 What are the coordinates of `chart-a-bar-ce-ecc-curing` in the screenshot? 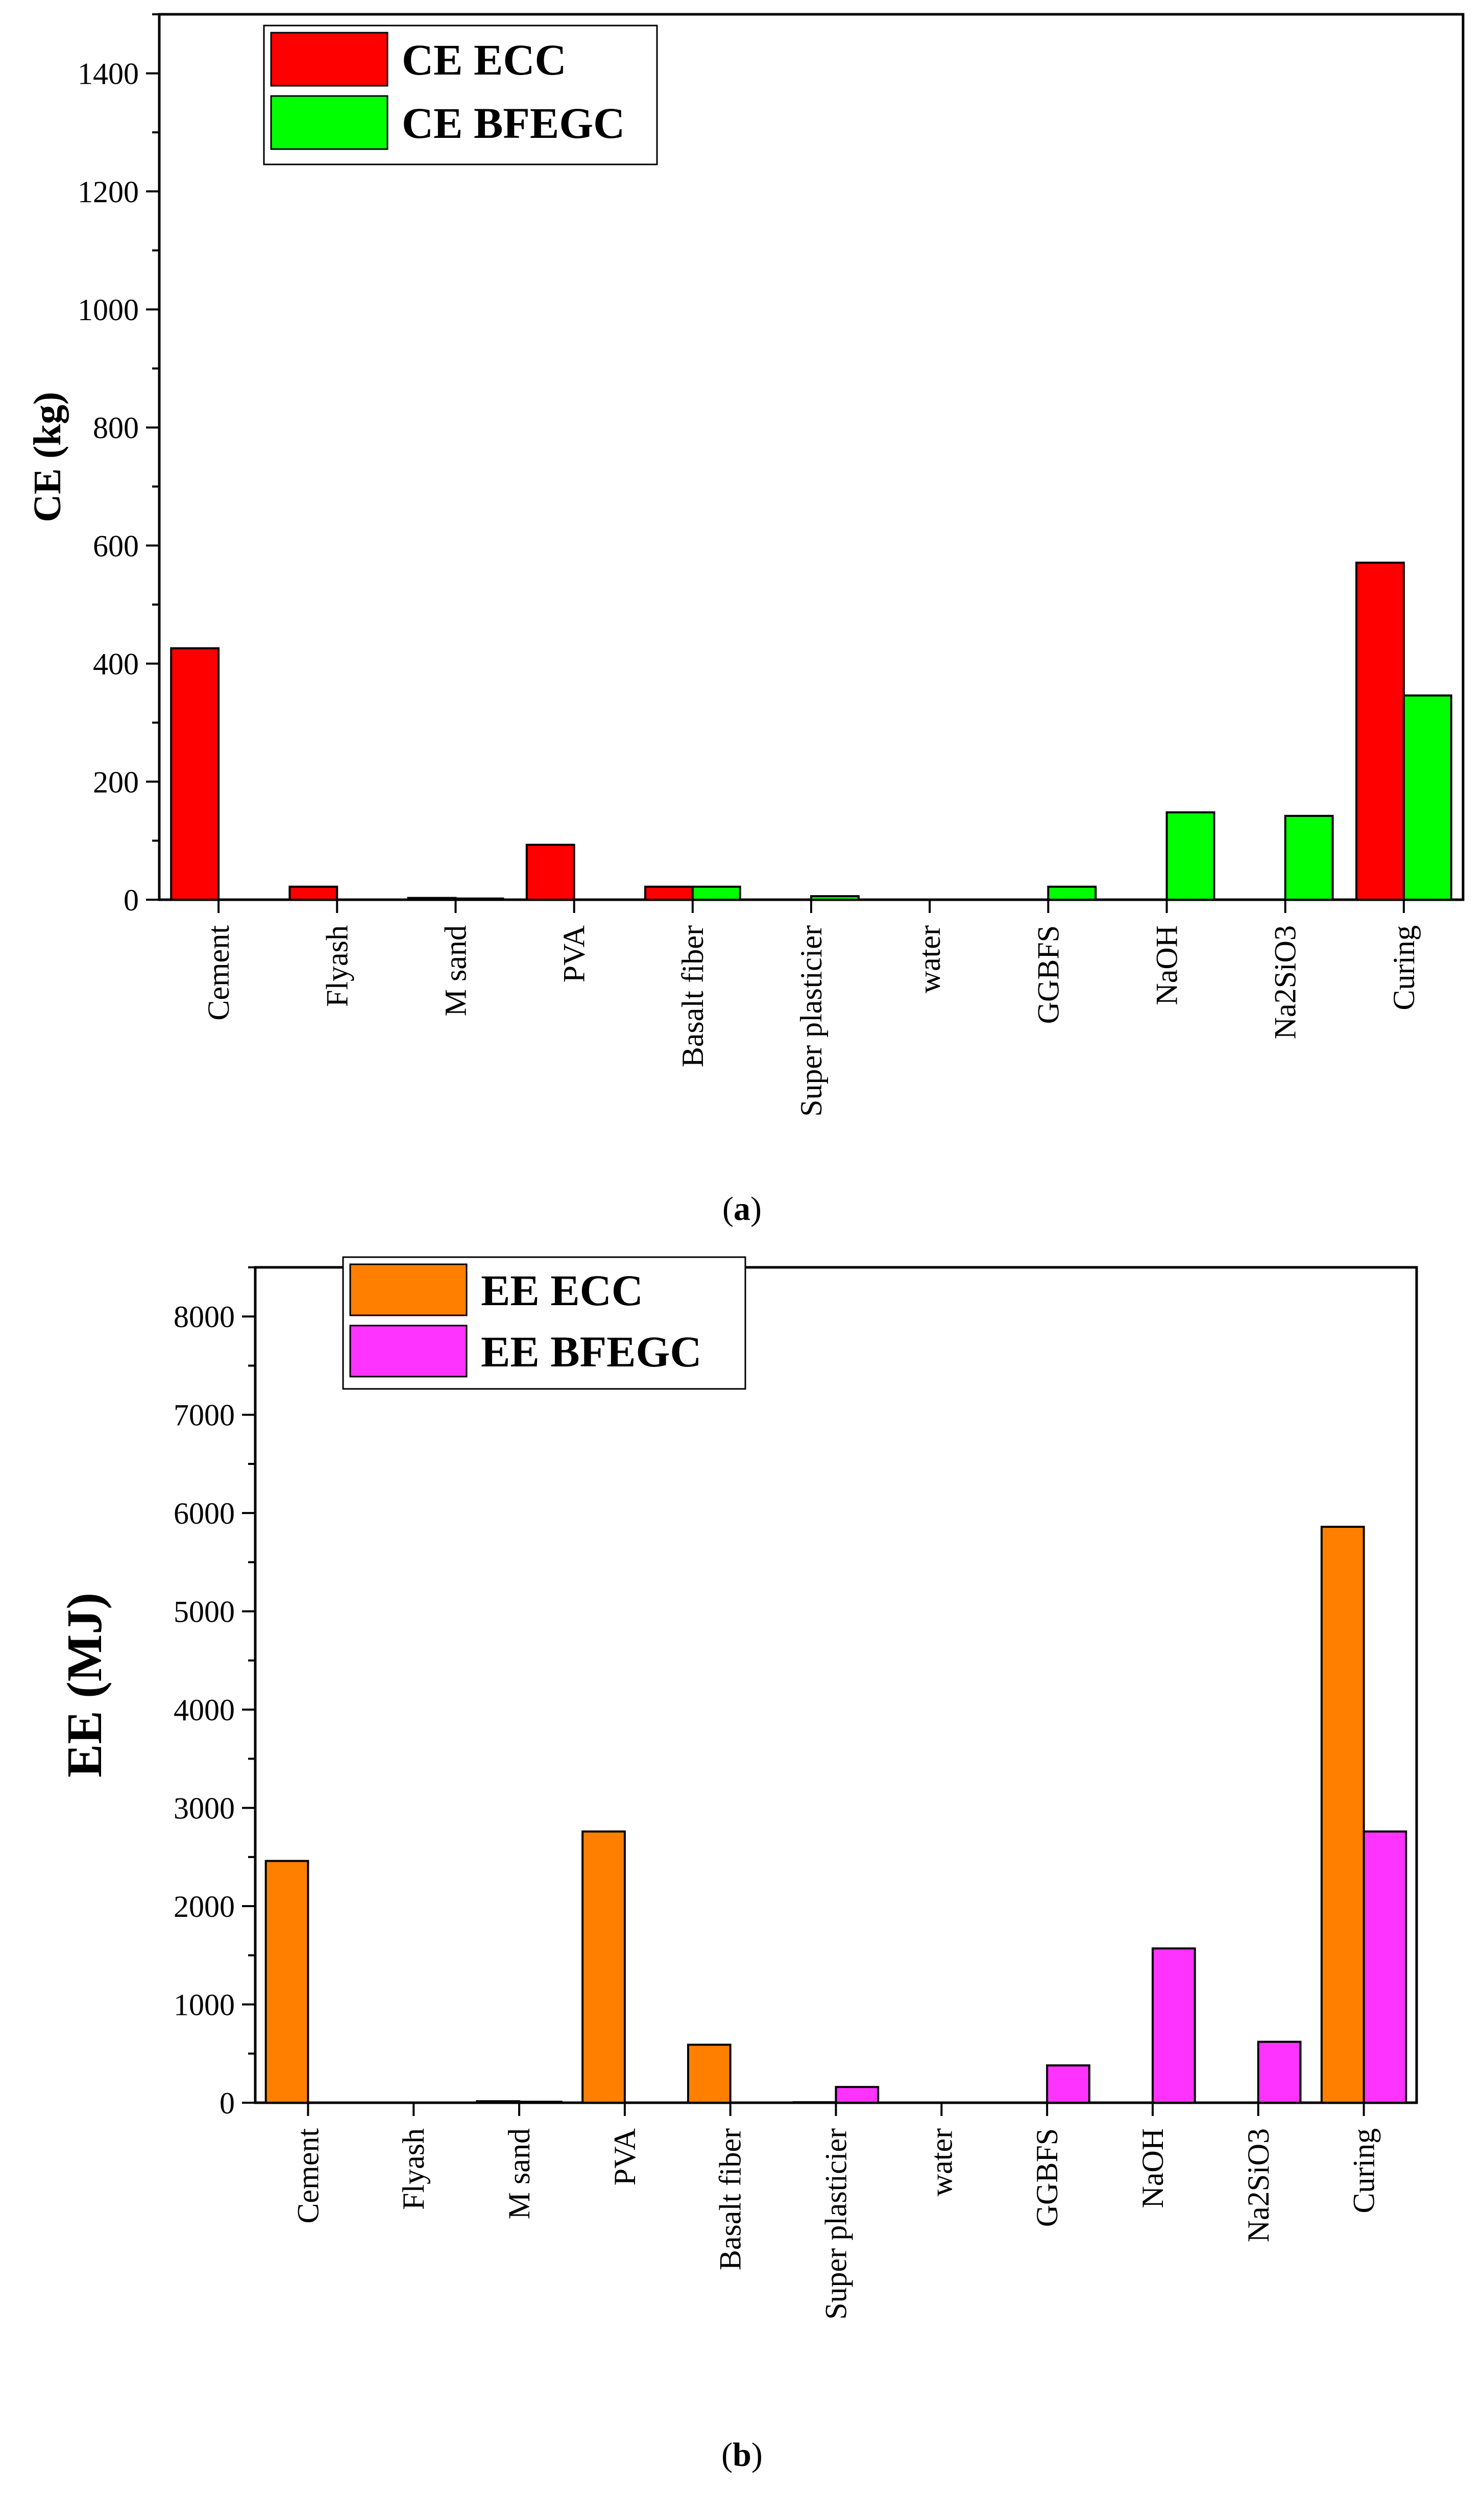 It's located at (1380, 731).